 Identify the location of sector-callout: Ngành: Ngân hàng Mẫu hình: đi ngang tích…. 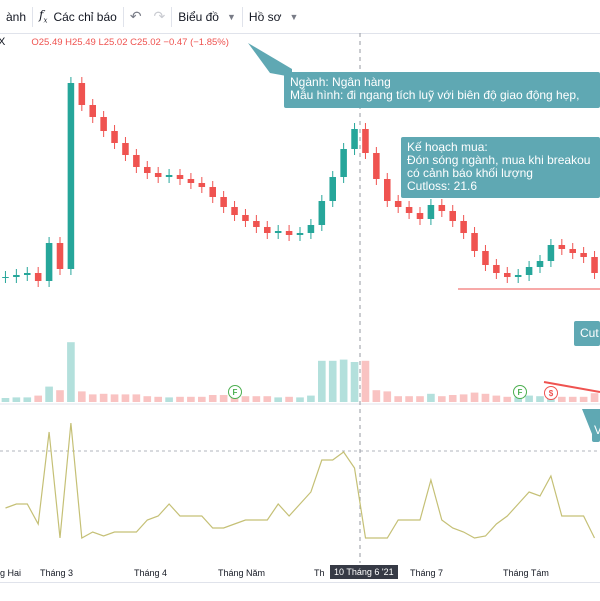
(442, 90).